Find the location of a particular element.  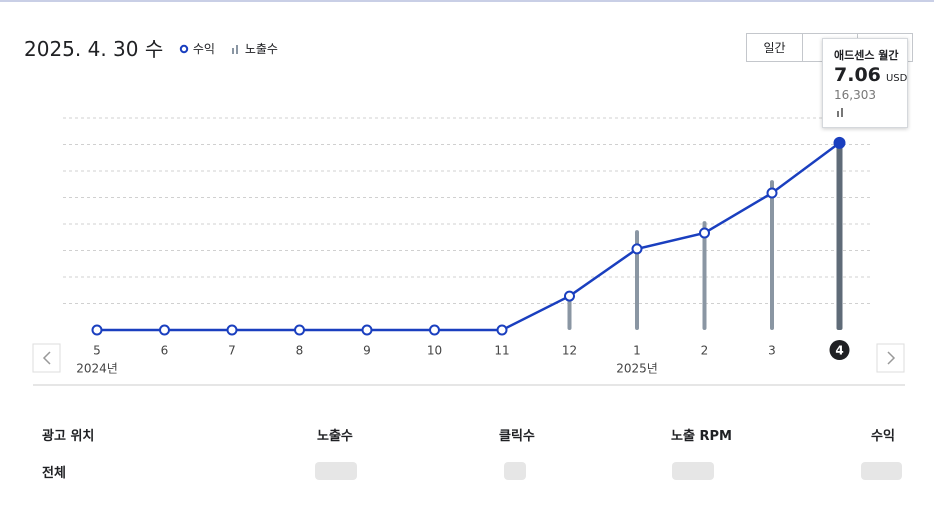

x-tick-label: 2 is located at coordinates (705, 351).